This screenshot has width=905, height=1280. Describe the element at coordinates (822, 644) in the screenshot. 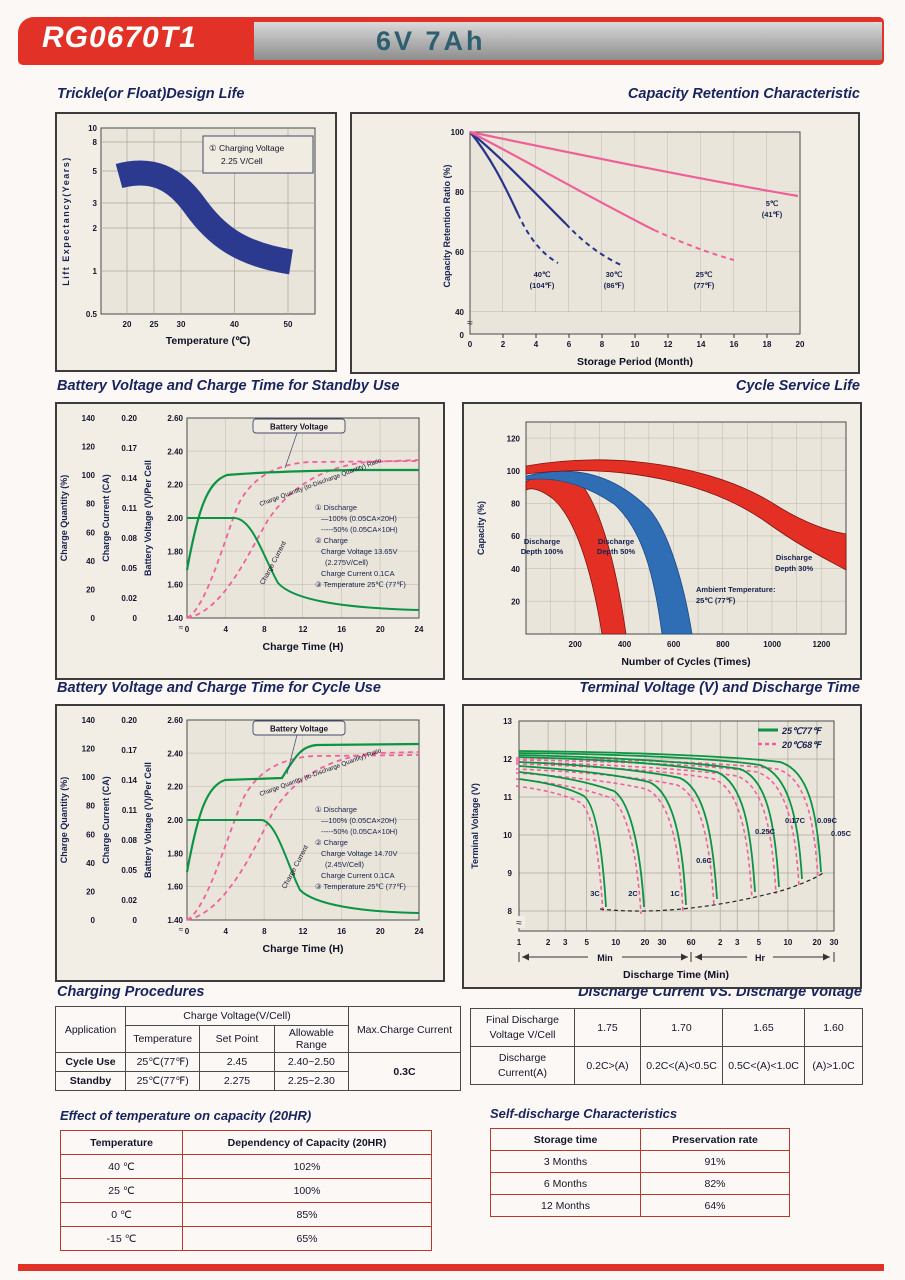

I see `x-tick: 1200` at that location.